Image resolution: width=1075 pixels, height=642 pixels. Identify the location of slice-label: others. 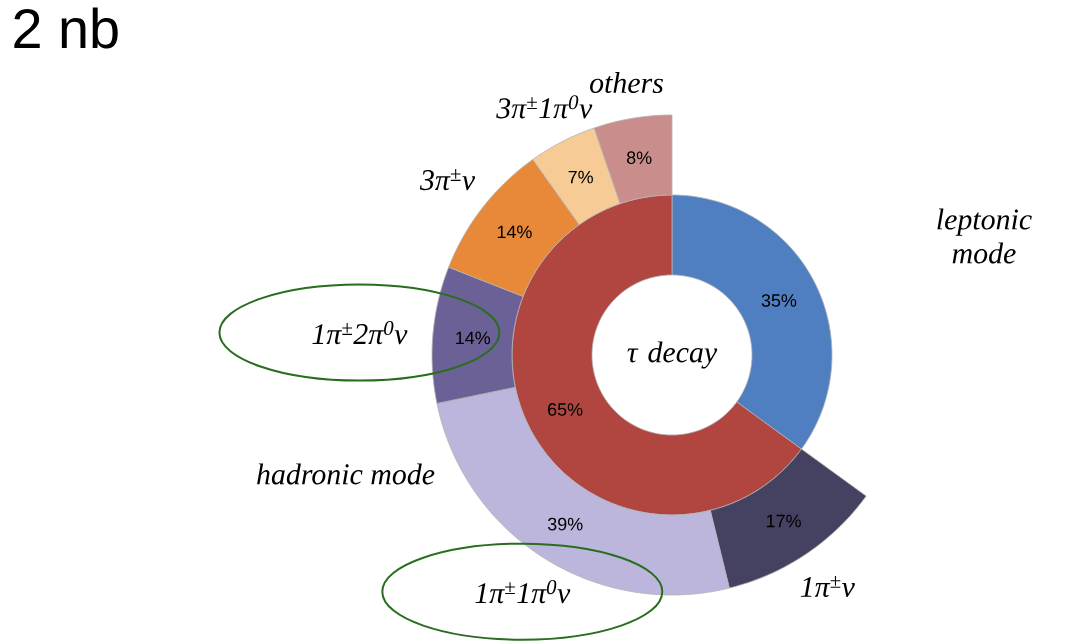
(626, 83).